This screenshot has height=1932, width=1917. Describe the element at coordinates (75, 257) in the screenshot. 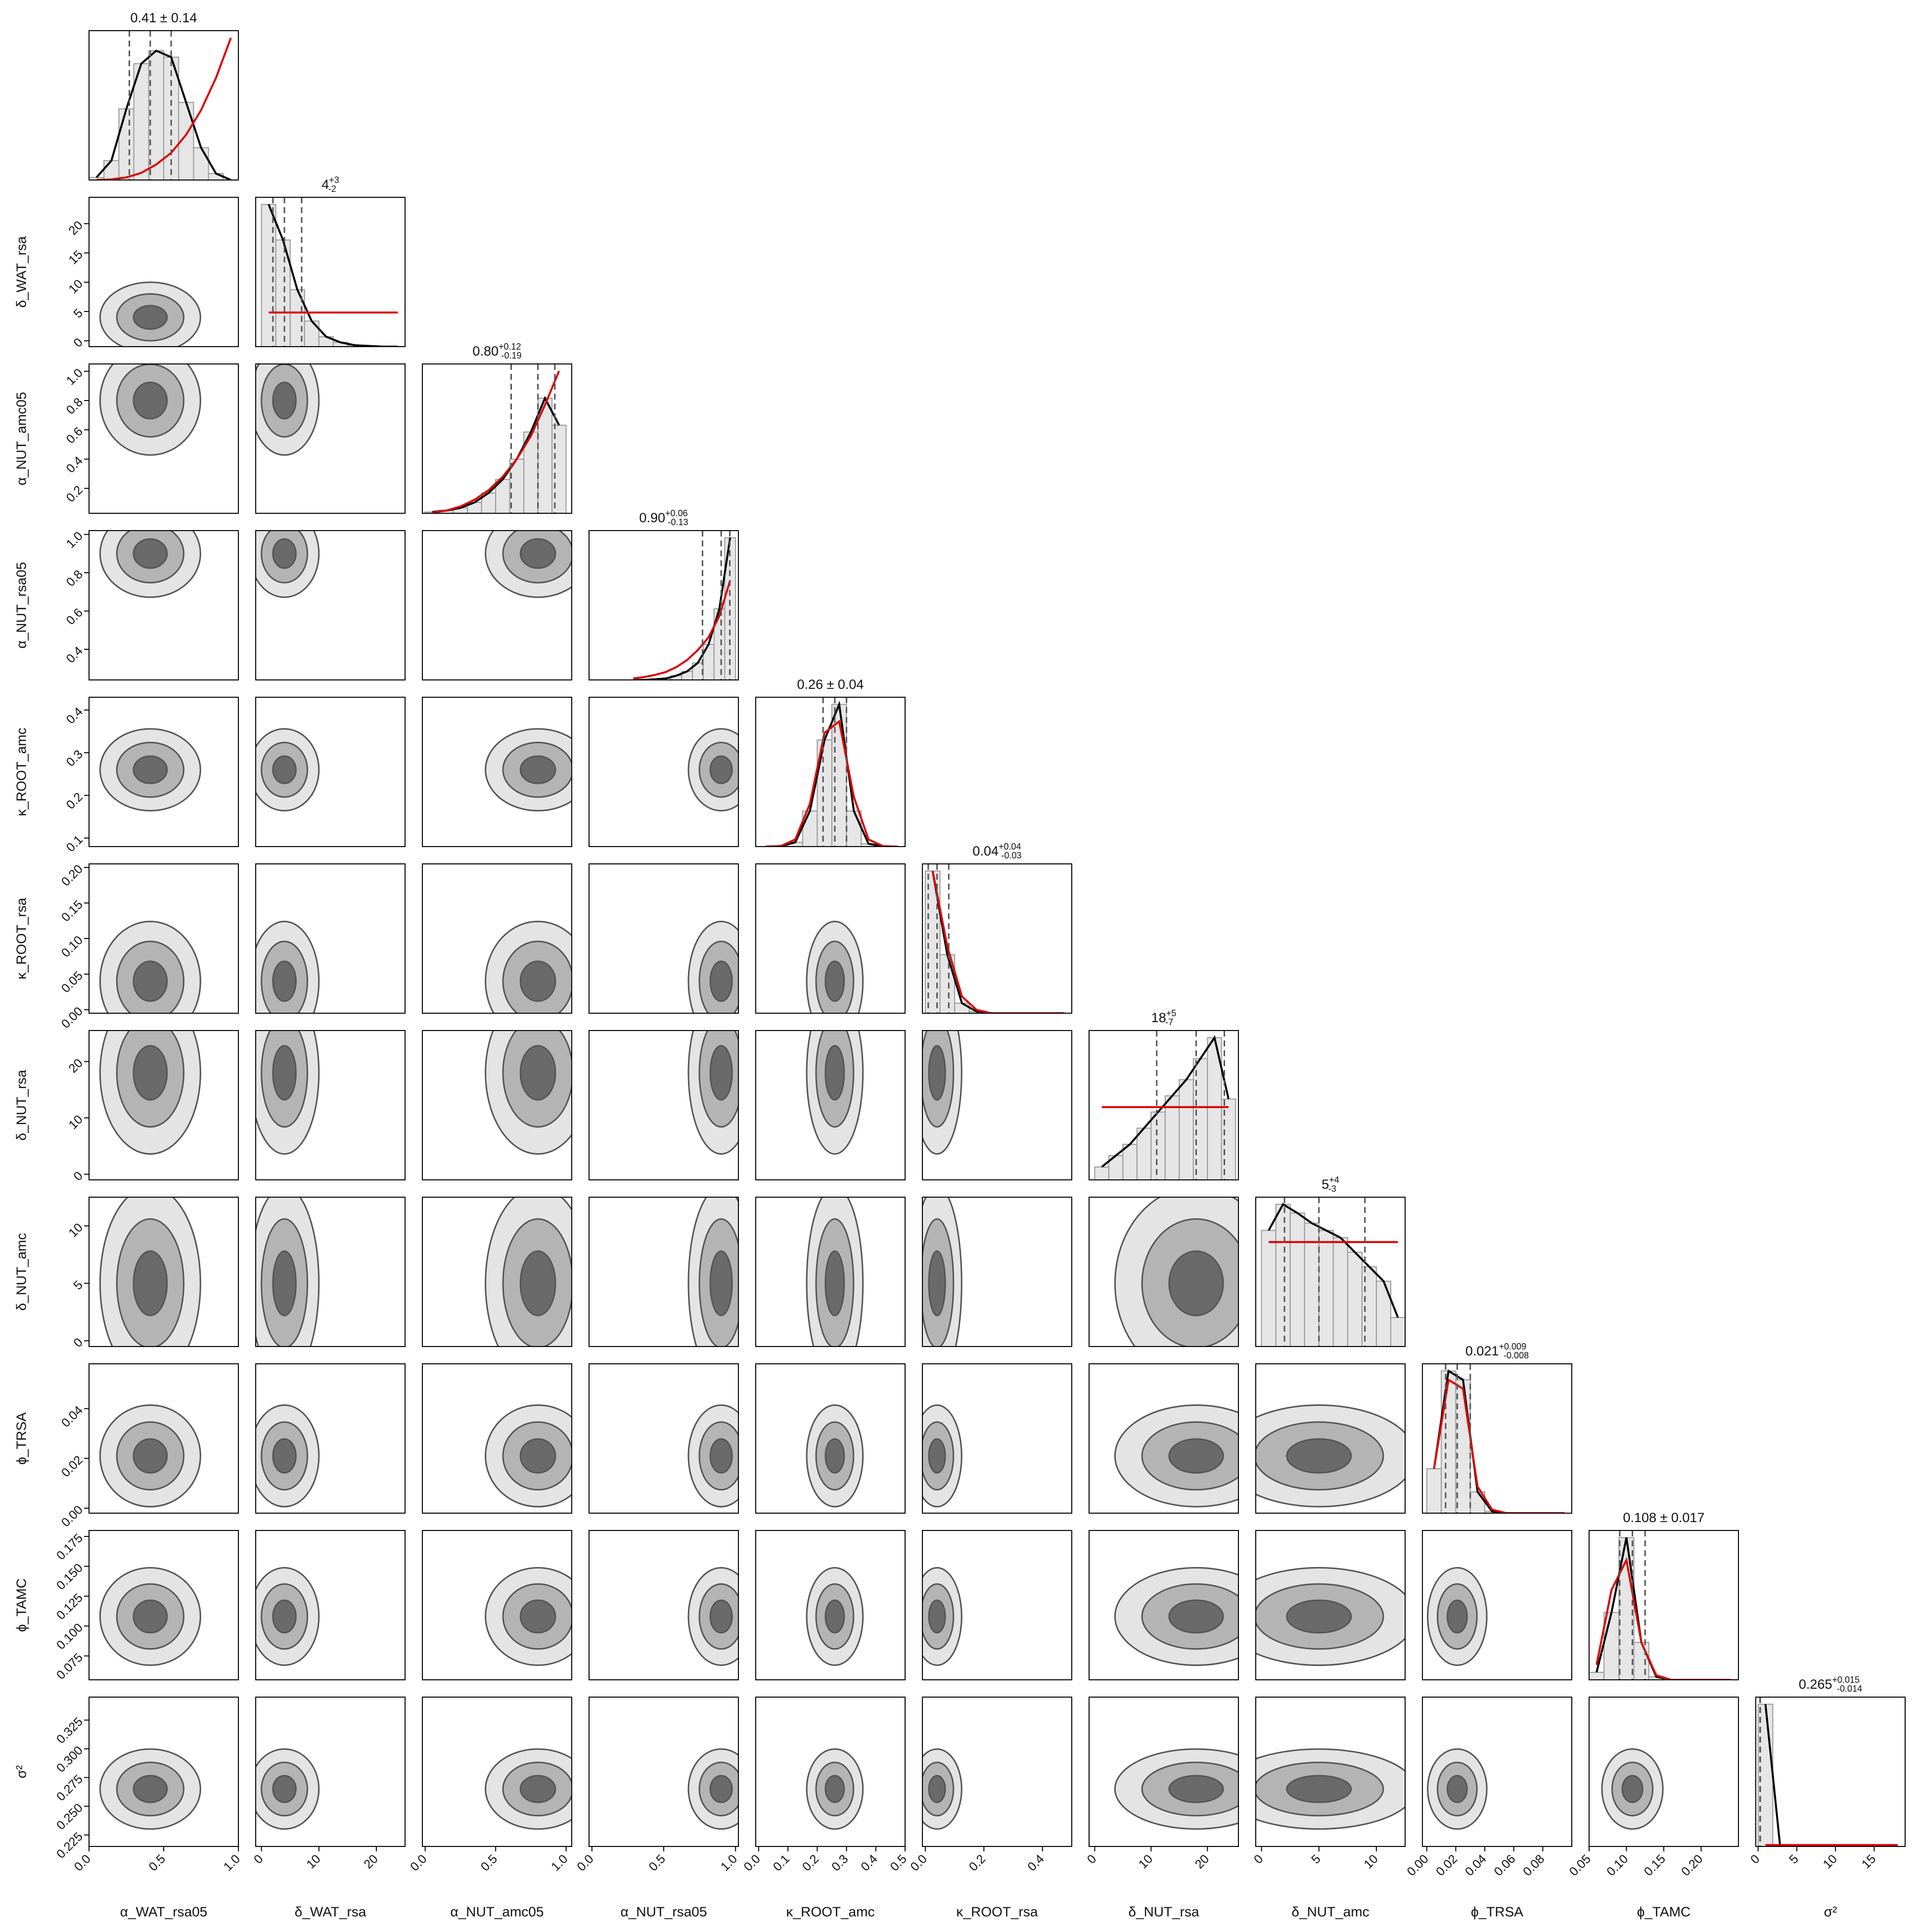

I see `y-tick-label: 15` at that location.